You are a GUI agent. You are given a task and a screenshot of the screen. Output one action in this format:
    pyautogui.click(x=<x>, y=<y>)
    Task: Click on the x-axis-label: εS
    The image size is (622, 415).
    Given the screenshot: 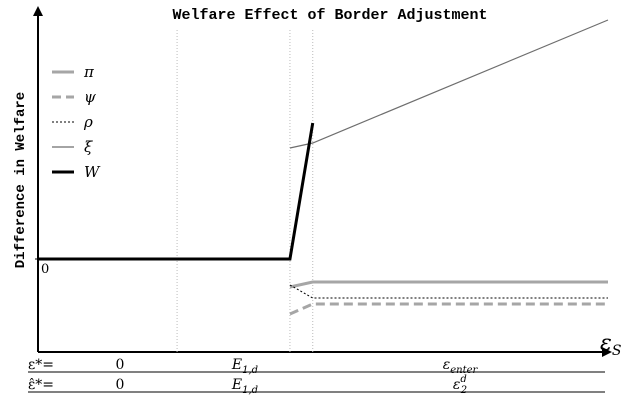 What is the action you would take?
    pyautogui.click(x=610, y=345)
    